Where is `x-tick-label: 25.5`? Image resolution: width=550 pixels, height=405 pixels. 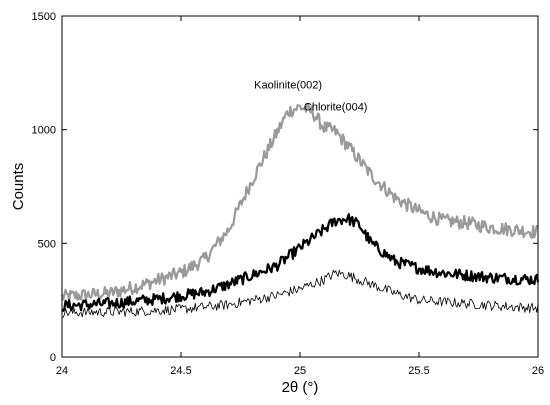 x-tick-label: 25.5 is located at coordinates (418, 371).